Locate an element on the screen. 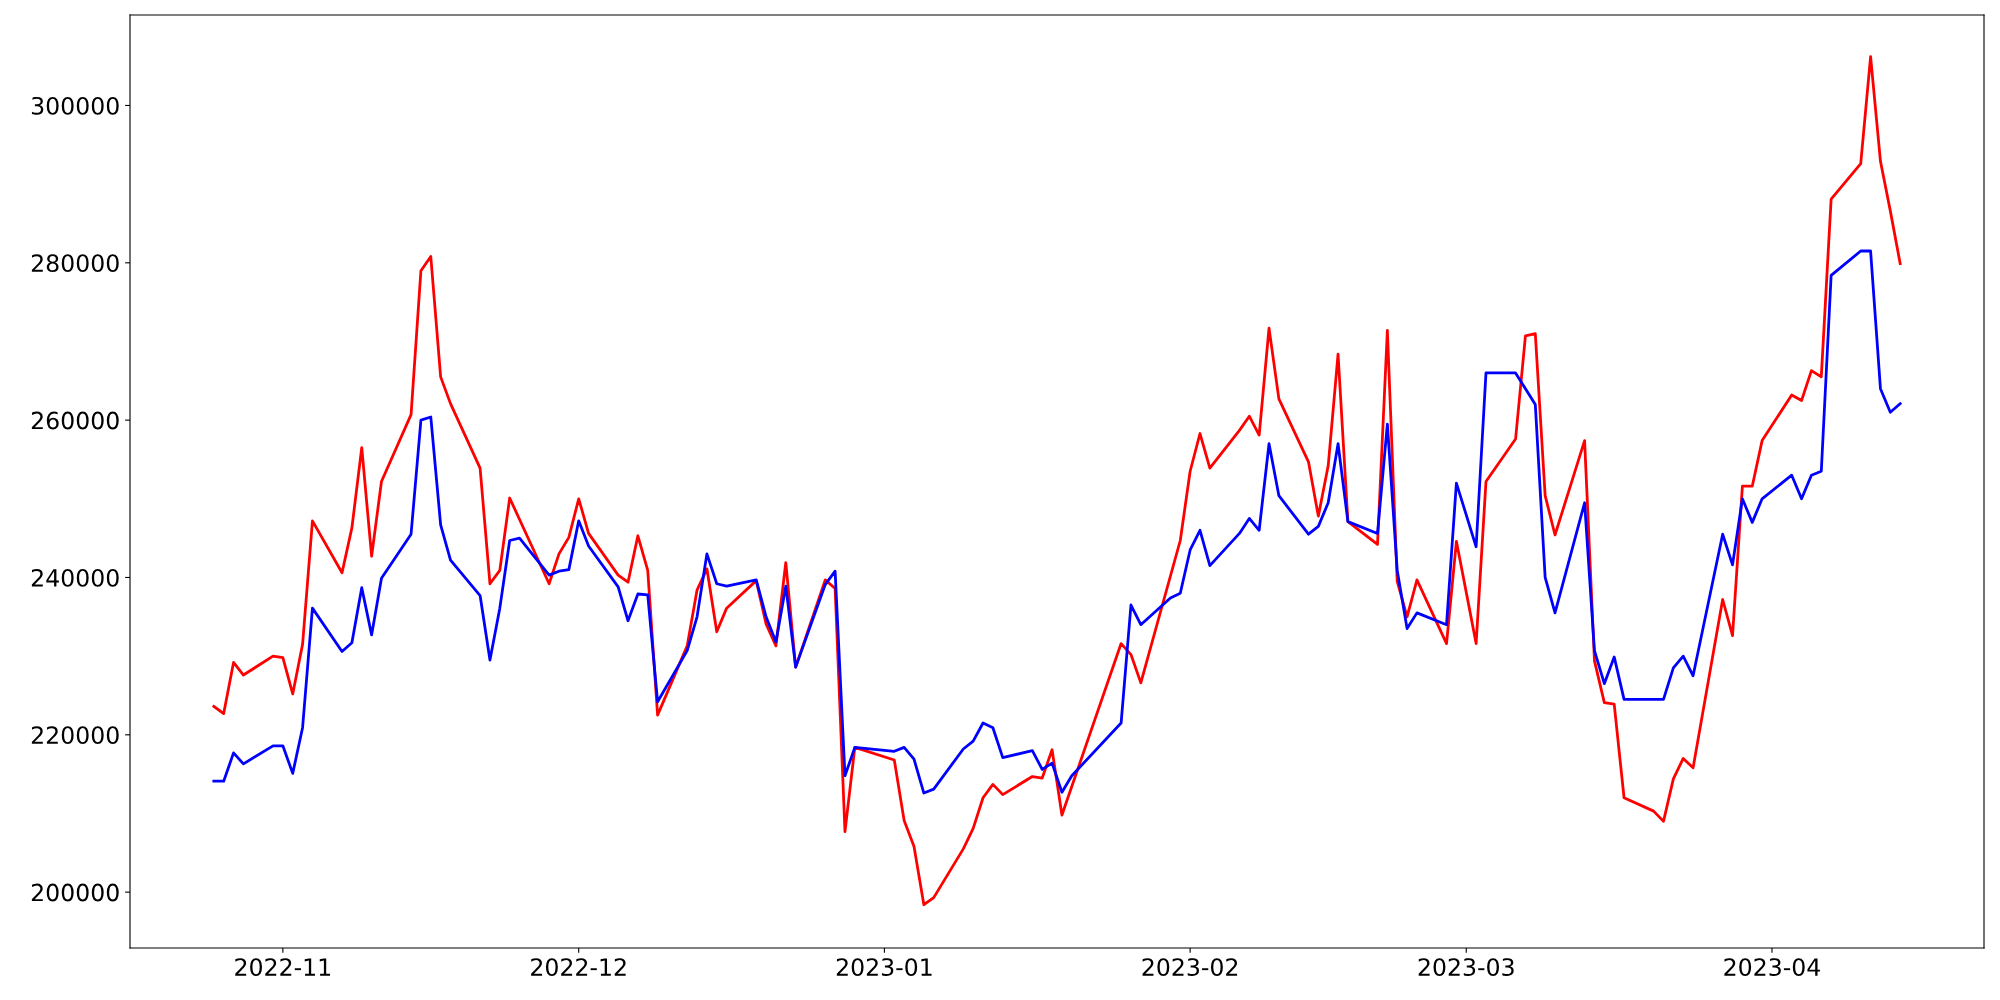 The image size is (2000, 1000). x-tick-label: 2022-11 is located at coordinates (282, 967).